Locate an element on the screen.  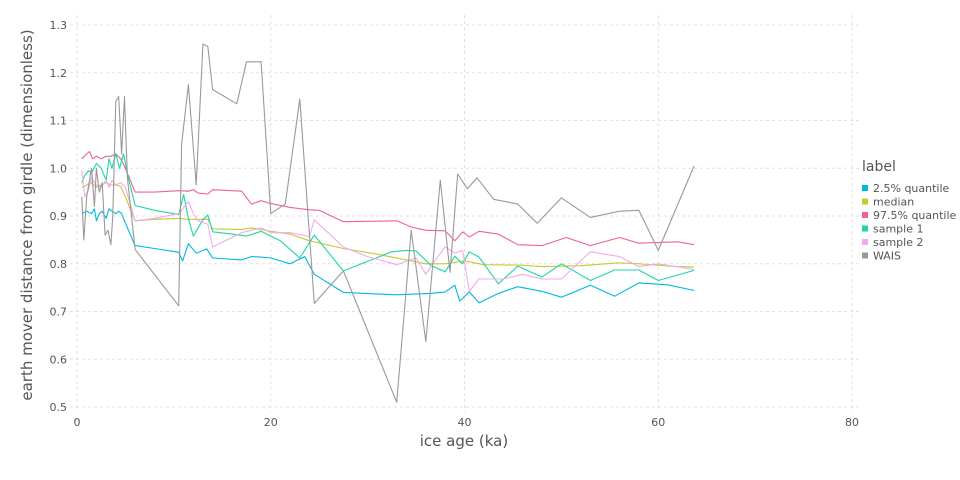
x-tick-label: 60 is located at coordinates (658, 422).